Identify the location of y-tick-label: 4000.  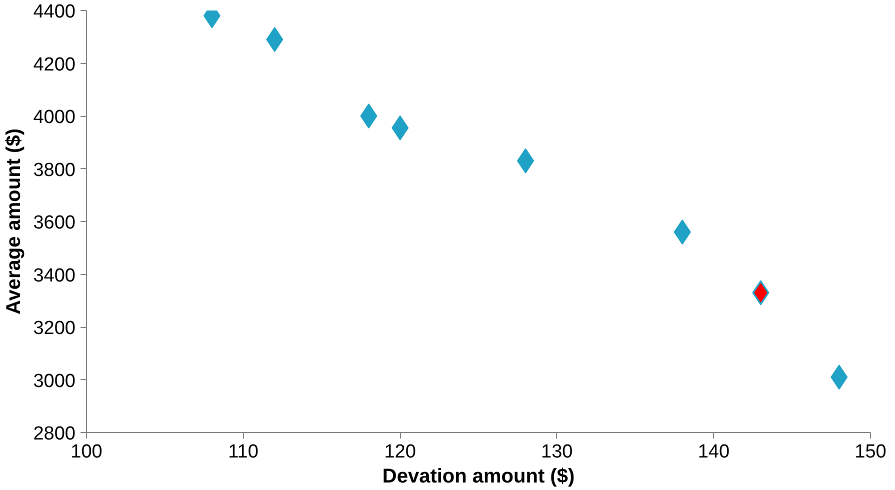
(54, 117).